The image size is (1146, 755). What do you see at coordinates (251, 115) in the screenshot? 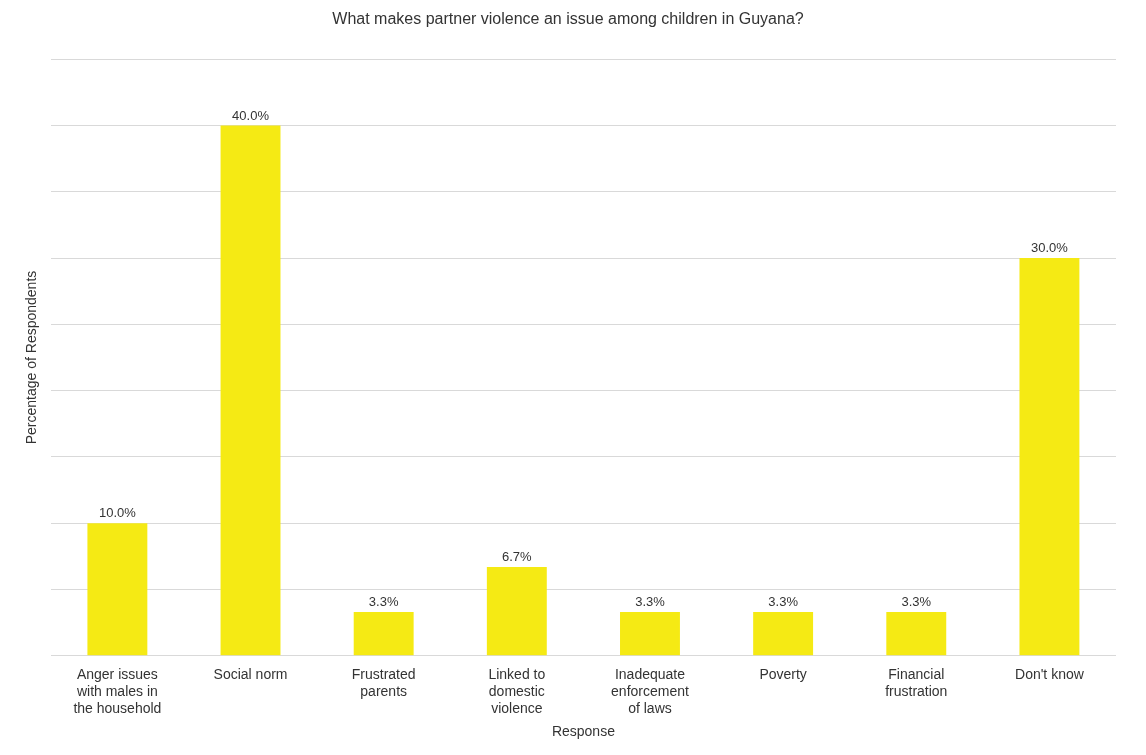
I see `data-label: 40.0%` at bounding box center [251, 115].